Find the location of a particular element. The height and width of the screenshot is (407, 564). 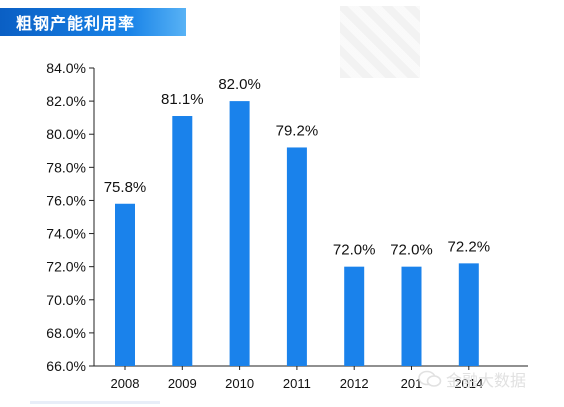

y-tick-label: 78.0% is located at coordinates (66, 167).